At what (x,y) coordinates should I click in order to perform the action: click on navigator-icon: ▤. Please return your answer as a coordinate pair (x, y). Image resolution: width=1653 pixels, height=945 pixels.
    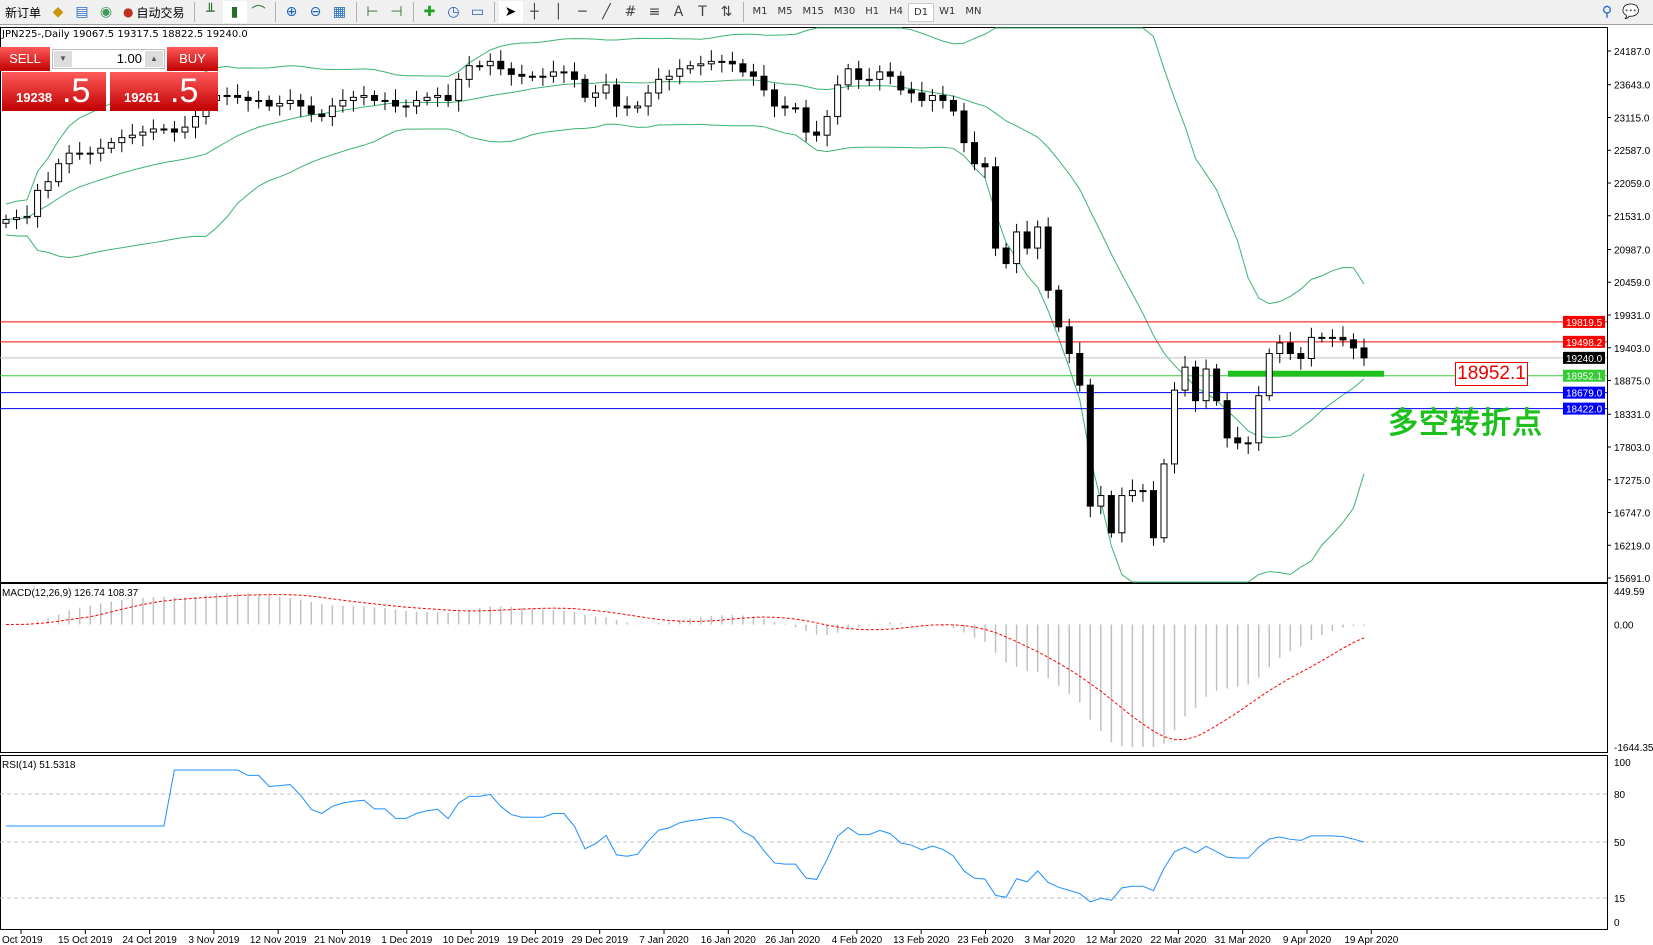
    Looking at the image, I should click on (82, 12).